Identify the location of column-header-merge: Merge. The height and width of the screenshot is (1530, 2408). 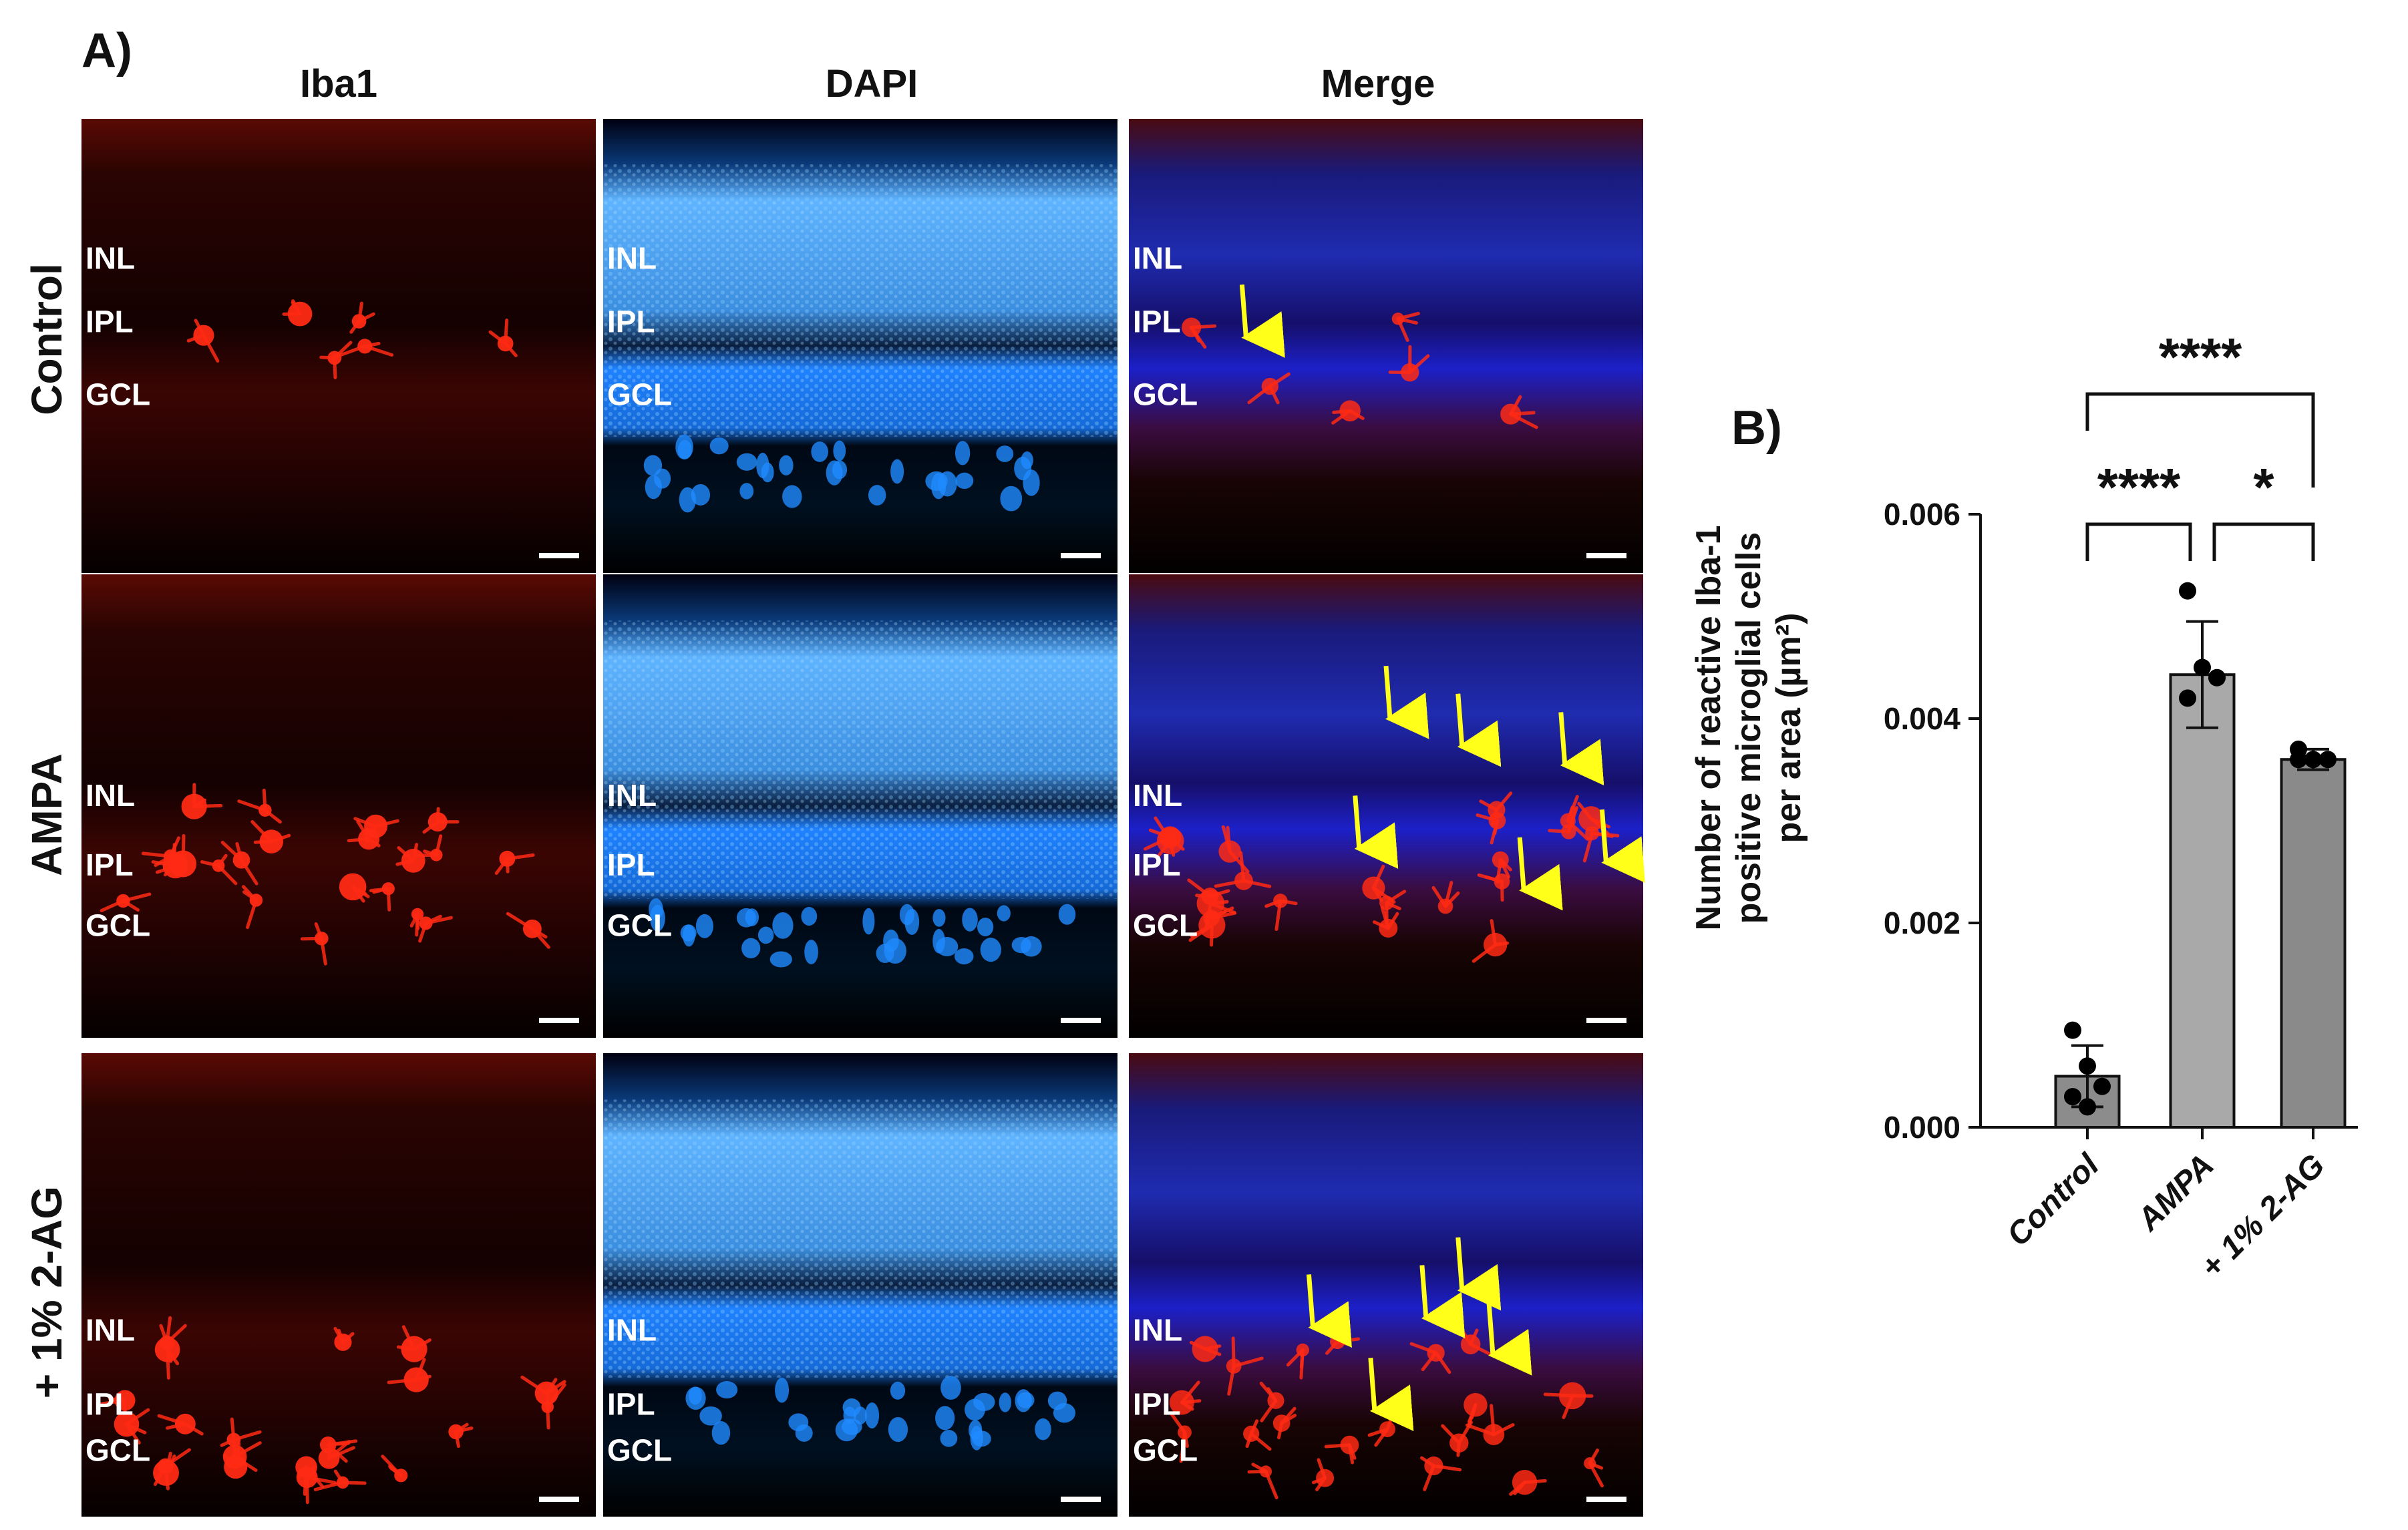
(1378, 84).